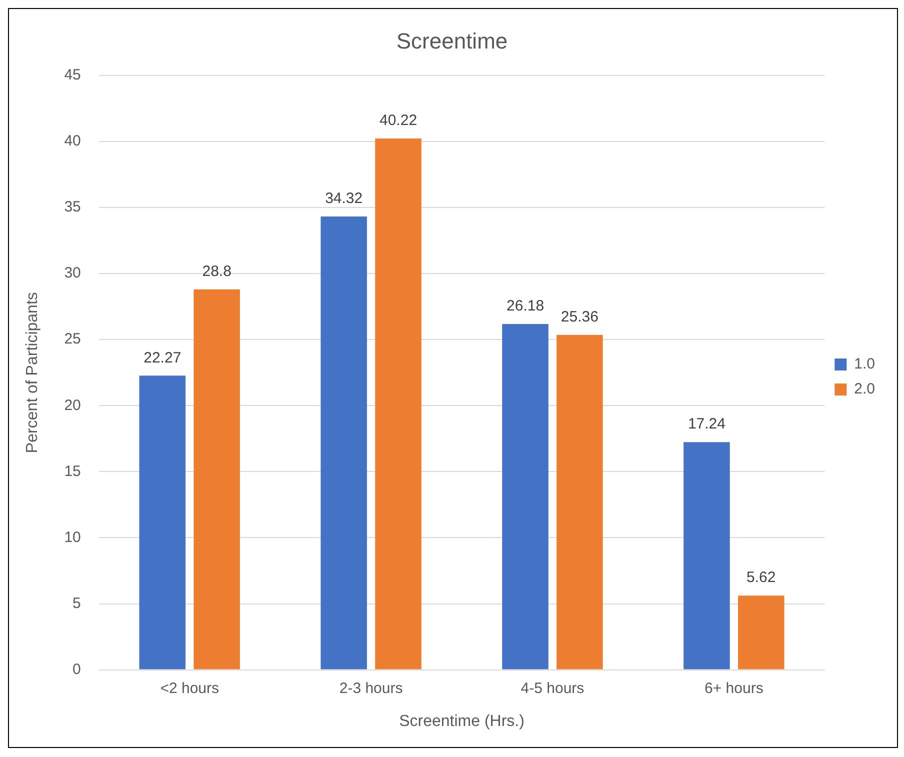 The width and height of the screenshot is (904, 757). What do you see at coordinates (72, 141) in the screenshot?
I see `y-tick-label: 40` at bounding box center [72, 141].